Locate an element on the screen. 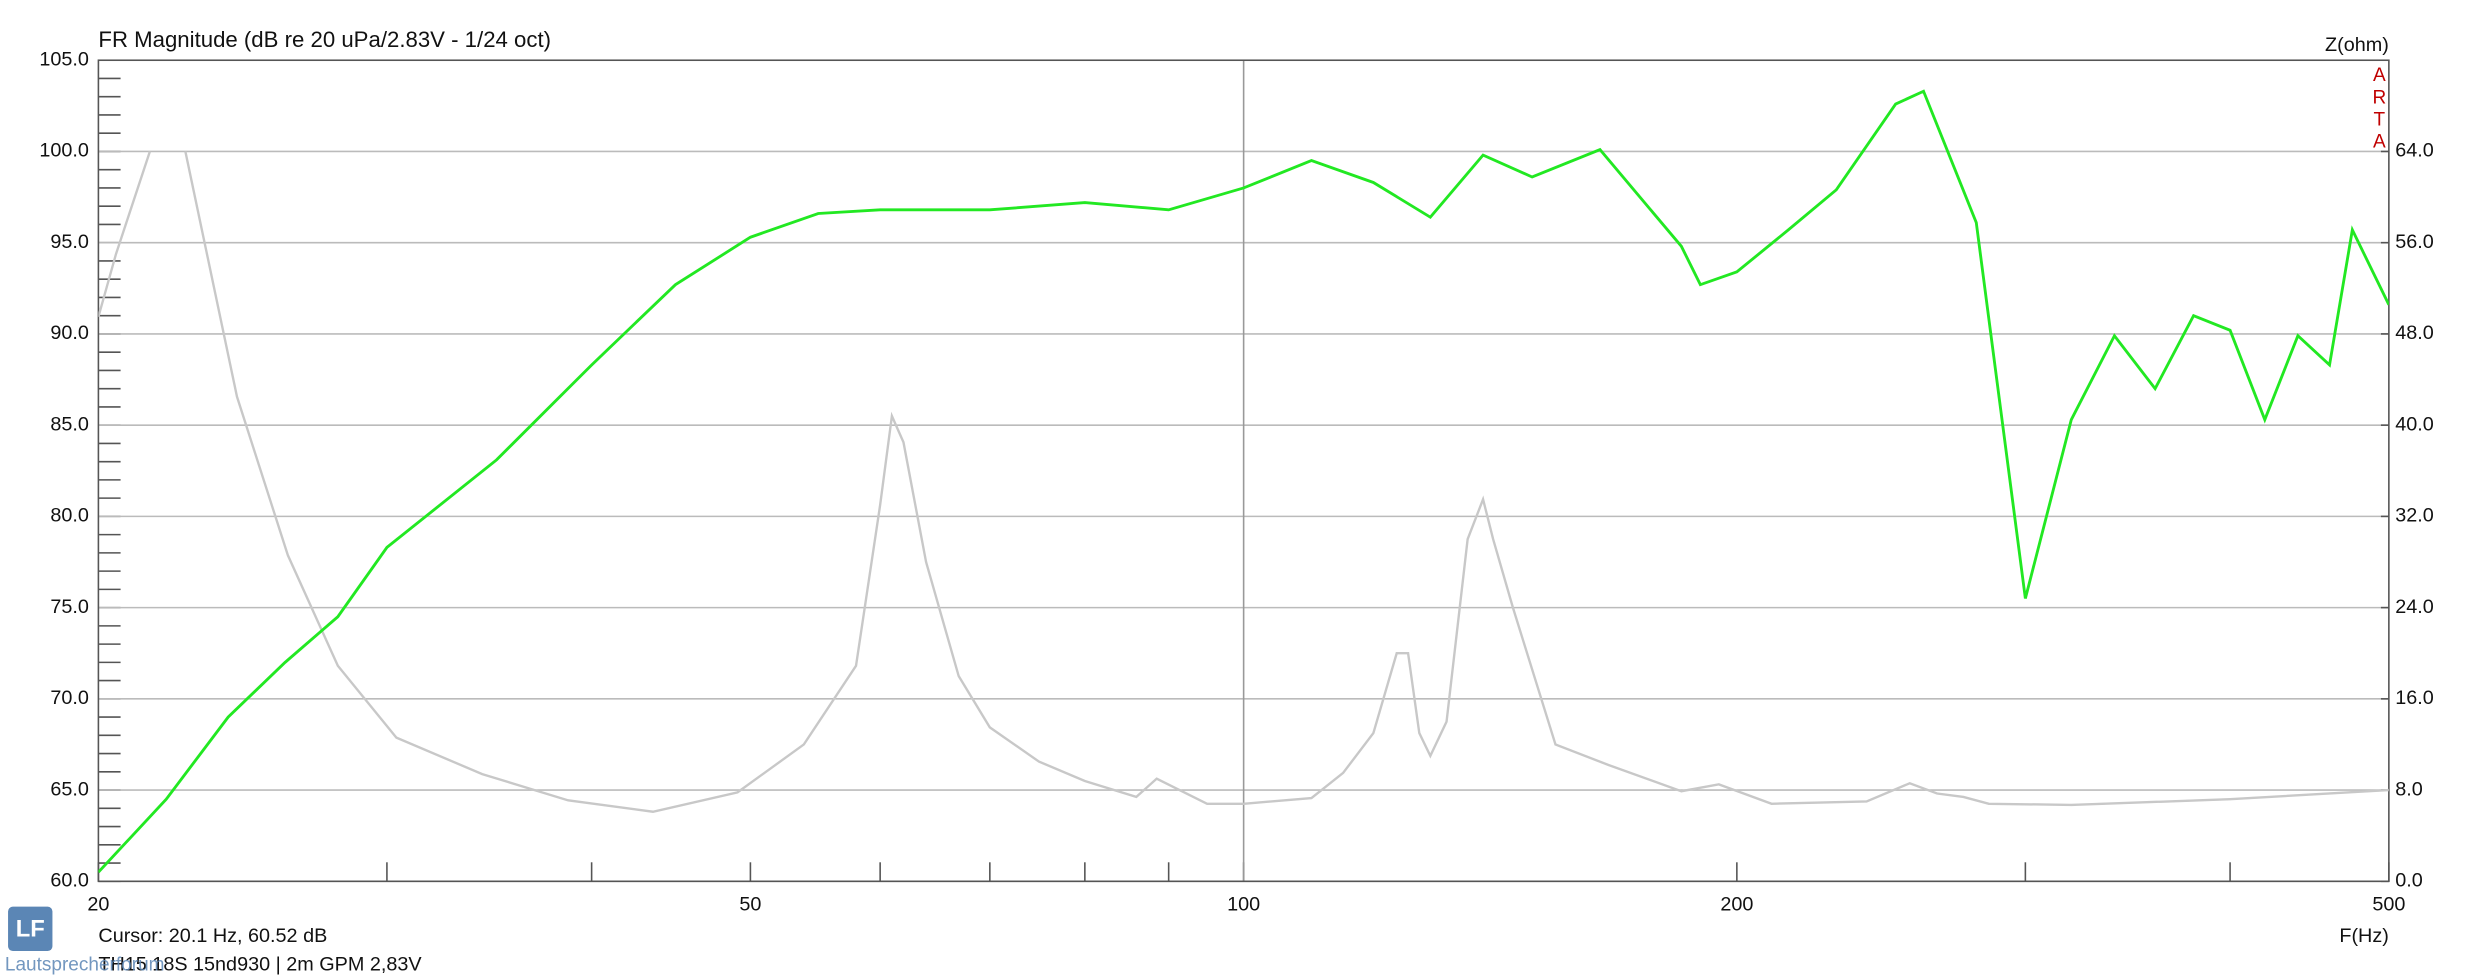 Image resolution: width=2473 pixels, height=978 pixels. y-tick-label: 90.0 is located at coordinates (69, 333).